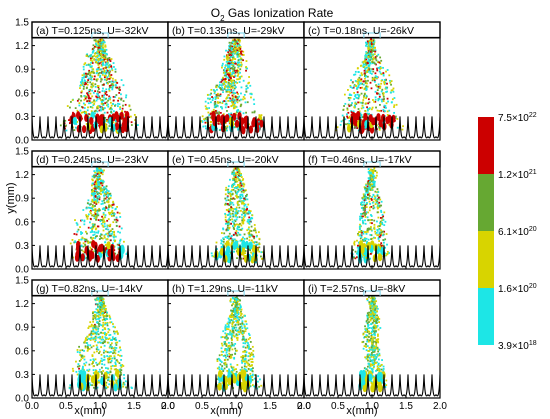  I want to click on ionization-plume, so click(239, 344).